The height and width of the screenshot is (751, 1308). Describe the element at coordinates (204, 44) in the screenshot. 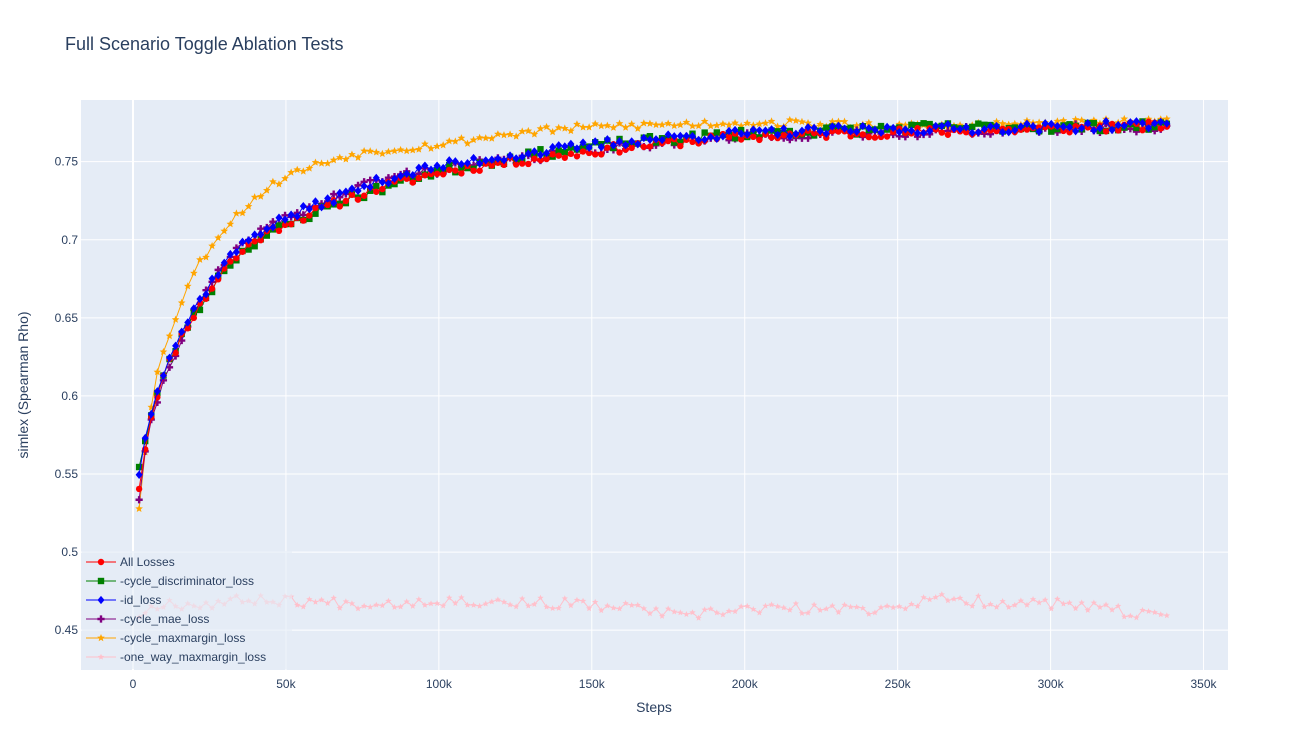

I see `chart-title: Full Scenario Toggle Ablation Tests` at that location.